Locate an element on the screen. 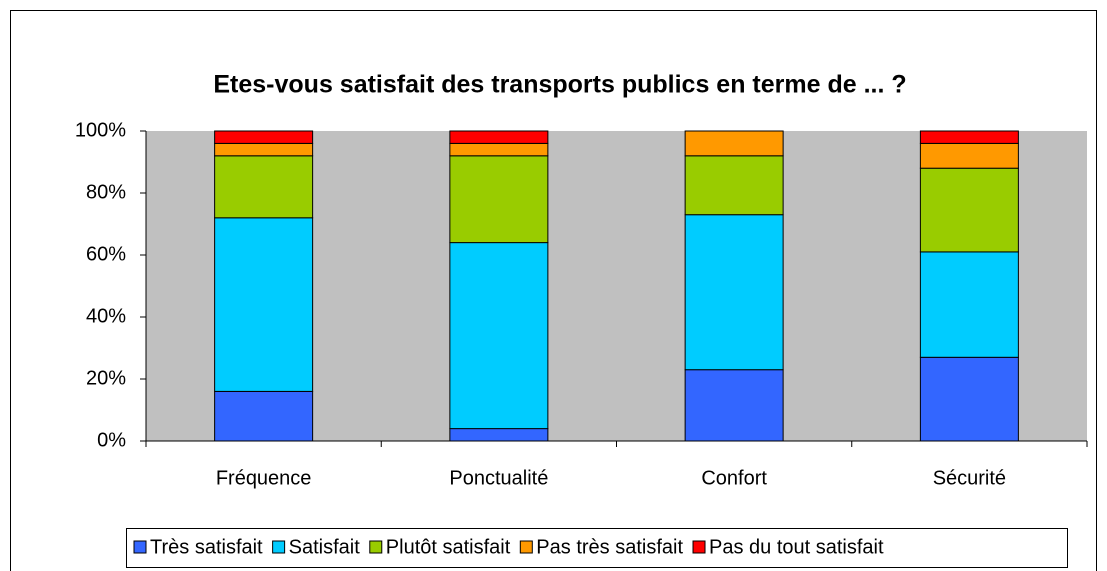 This screenshot has width=1107, height=571. x-tick-label: Ponctualité is located at coordinates (498, 478).